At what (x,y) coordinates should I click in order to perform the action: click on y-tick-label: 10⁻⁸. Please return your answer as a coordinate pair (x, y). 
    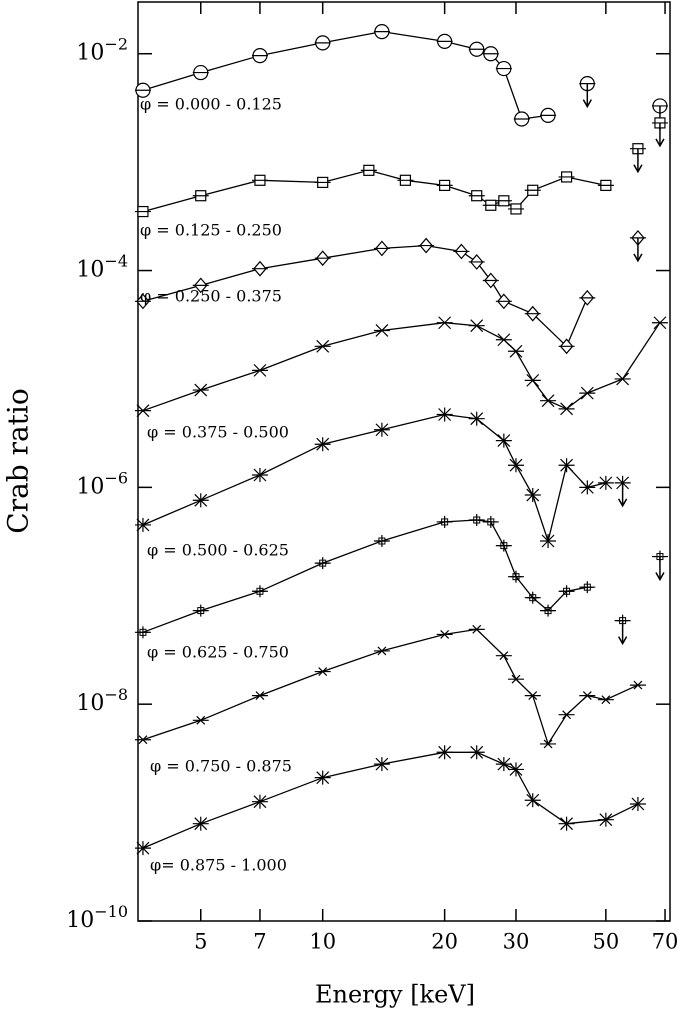
    Looking at the image, I should click on (102, 701).